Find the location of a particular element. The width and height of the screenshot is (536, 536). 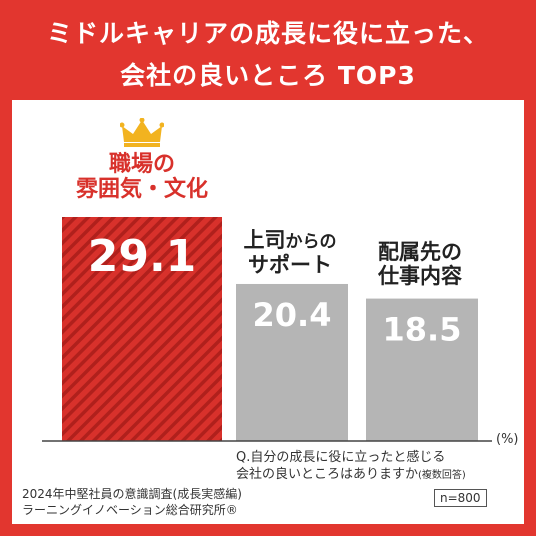

category-label-2-main: 上司 is located at coordinates (264, 240).